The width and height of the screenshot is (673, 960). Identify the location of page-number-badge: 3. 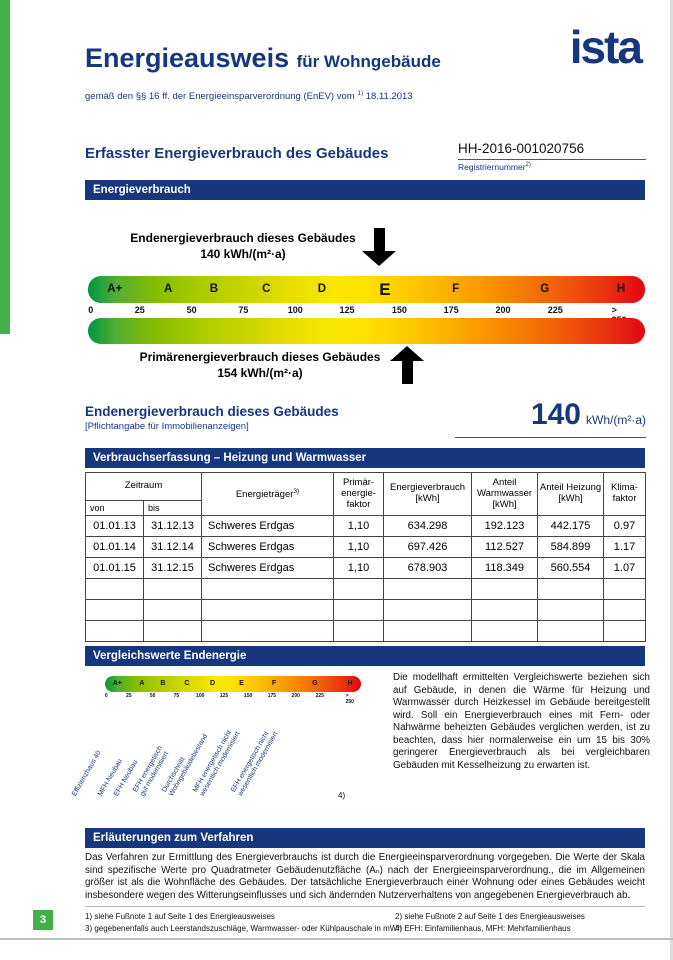
(43, 920).